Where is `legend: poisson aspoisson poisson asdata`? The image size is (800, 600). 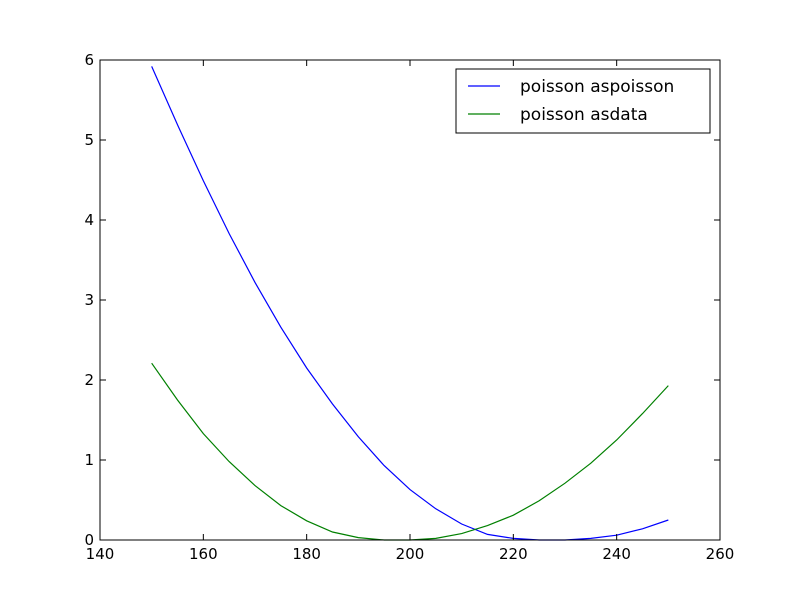
legend: poisson aspoisson poisson asdata is located at coordinates (583, 101).